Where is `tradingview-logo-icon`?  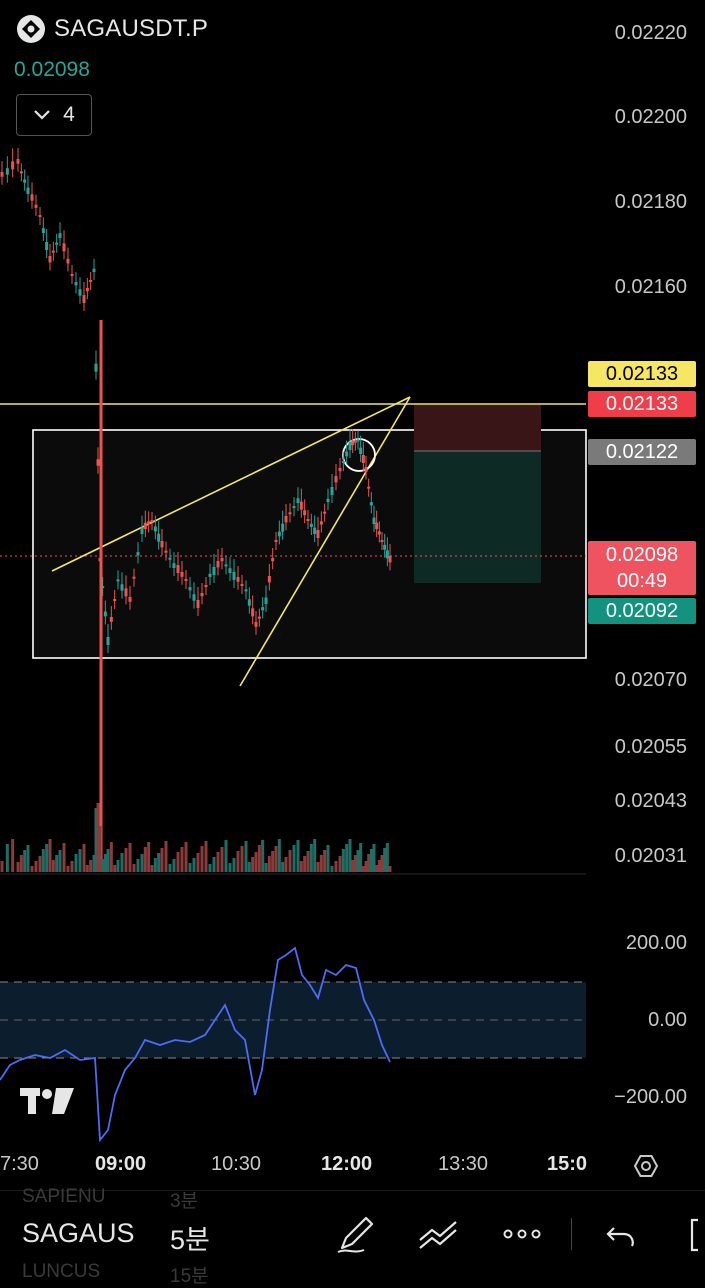
tradingview-logo-icon is located at coordinates (47, 1101).